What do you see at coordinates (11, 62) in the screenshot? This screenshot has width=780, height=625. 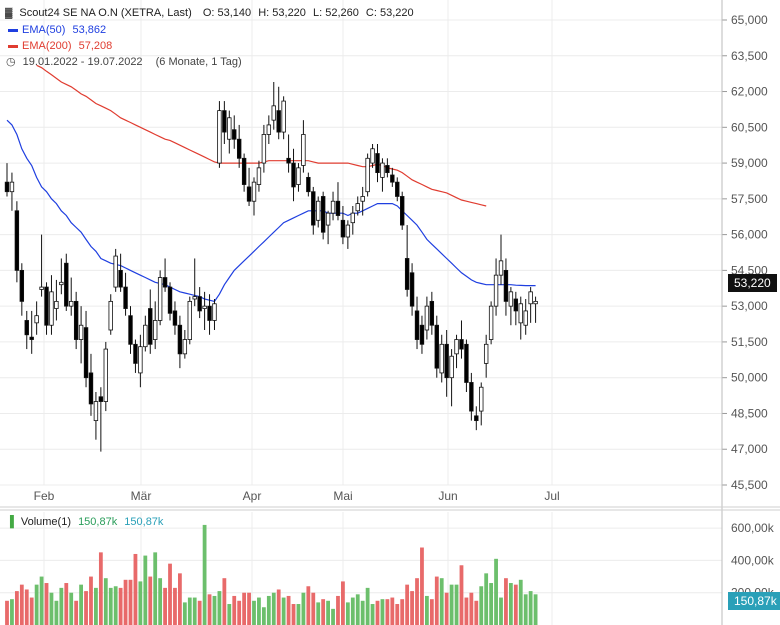 I see `clock-icon: ◷` at bounding box center [11, 62].